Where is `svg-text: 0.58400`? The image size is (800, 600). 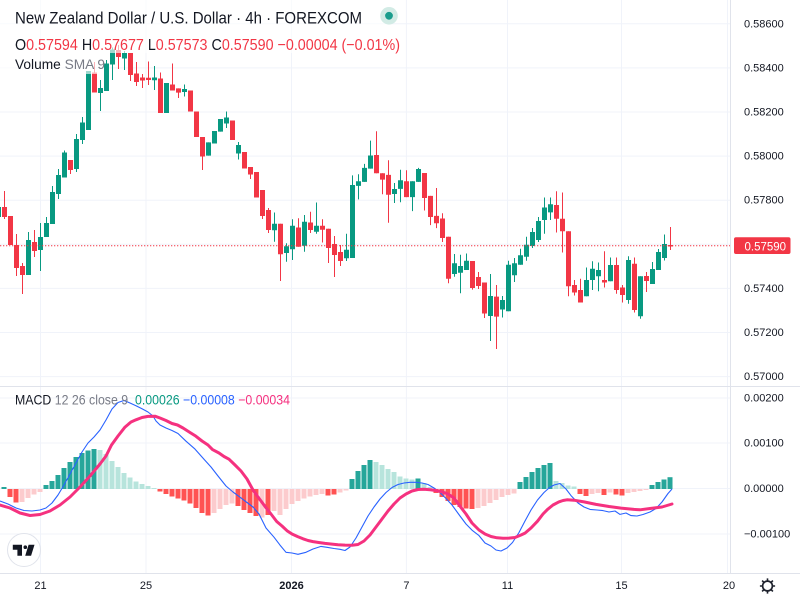 svg-text: 0.58400 is located at coordinates (764, 68).